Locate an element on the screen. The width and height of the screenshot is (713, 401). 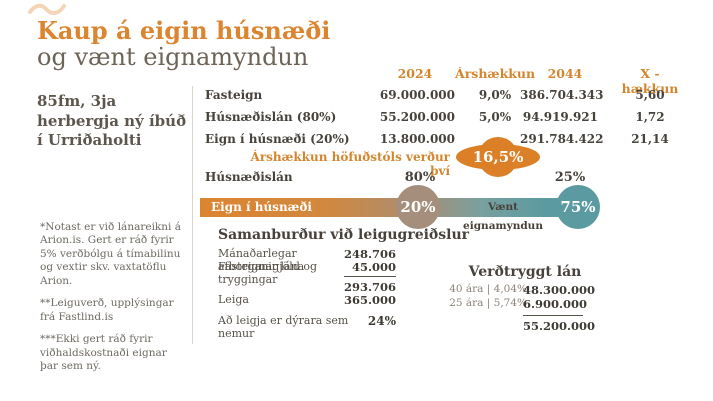
equity-2024-circle: 20% is located at coordinates (418, 207).